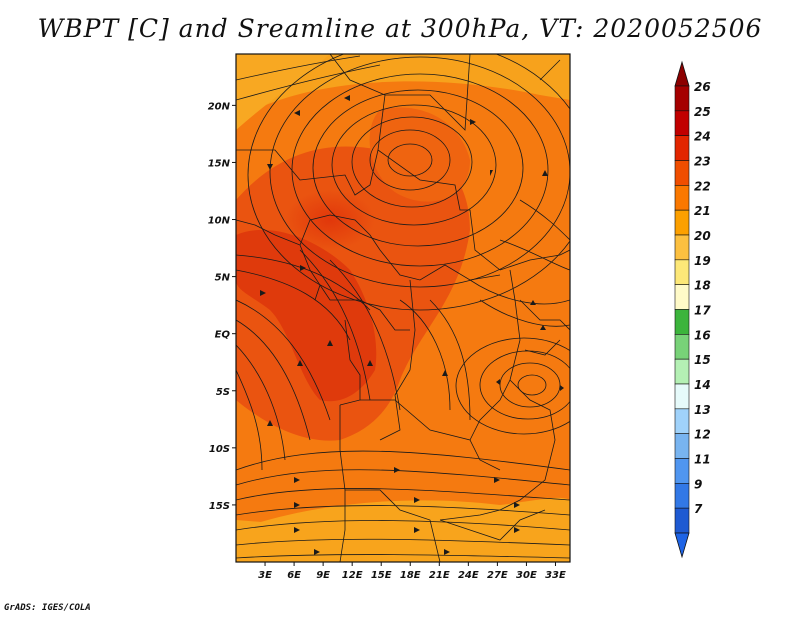 The image size is (800, 618). I want to click on lon-tick-label: 33E, so click(555, 575).